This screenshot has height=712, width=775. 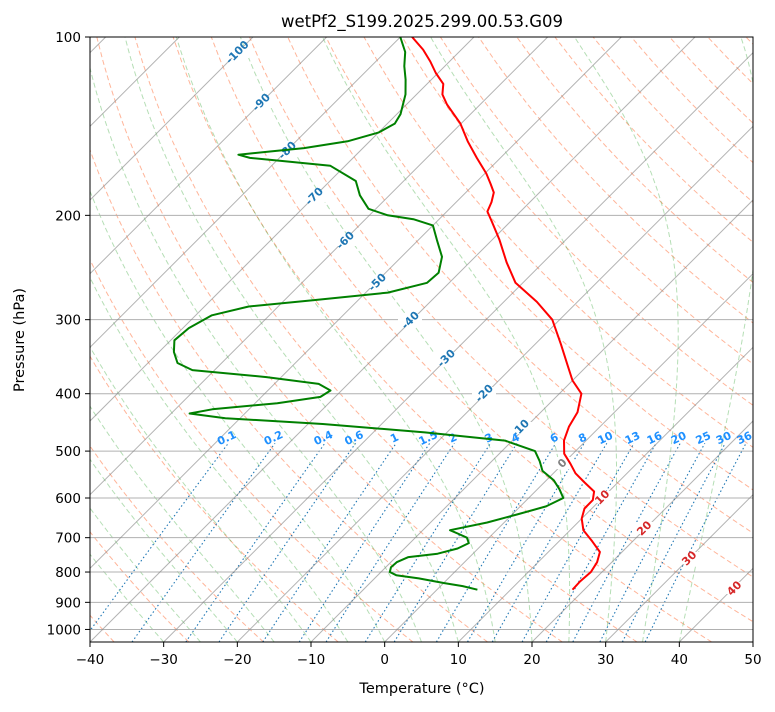 What do you see at coordinates (90, 660) in the screenshot?
I see `x-tick-label: −40` at bounding box center [90, 660].